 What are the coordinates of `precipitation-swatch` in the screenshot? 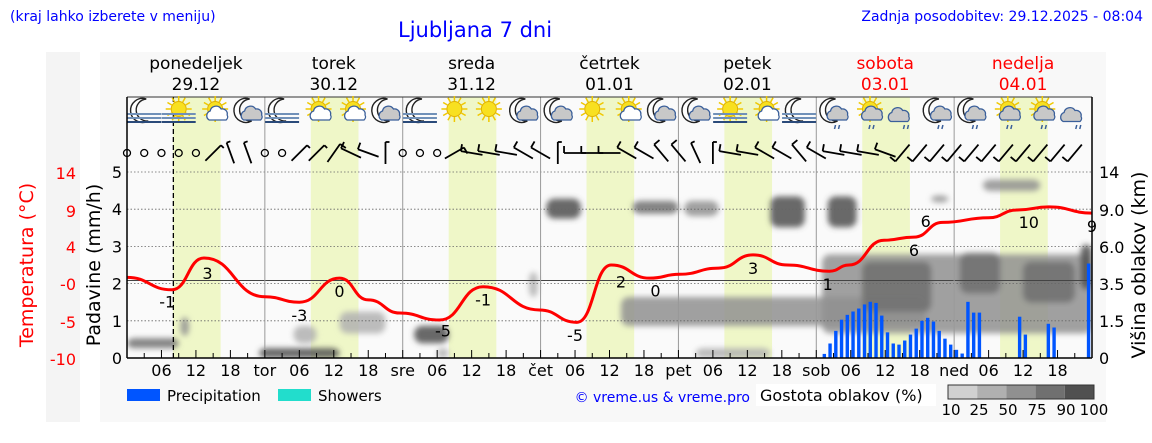 It's located at (143, 395).